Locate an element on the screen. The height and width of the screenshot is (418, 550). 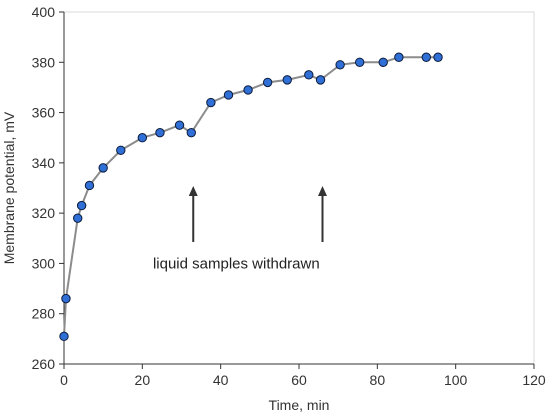
y-axis-label: Membrane potential, mV is located at coordinates (9, 187).